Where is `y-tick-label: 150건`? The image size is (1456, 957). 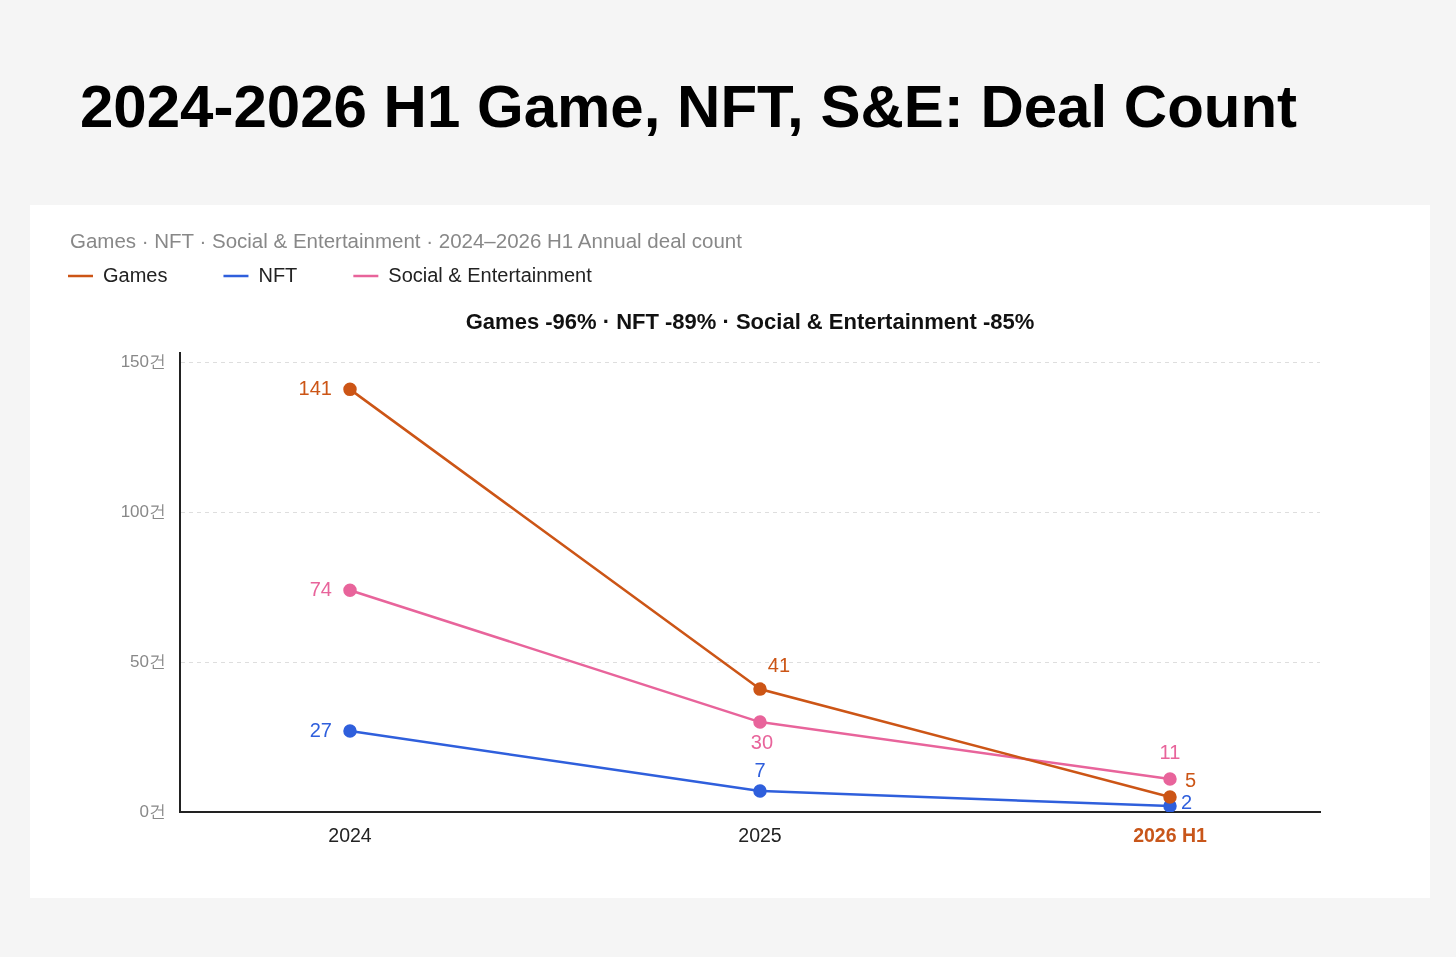
y-tick-label: 150건 is located at coordinates (143, 362).